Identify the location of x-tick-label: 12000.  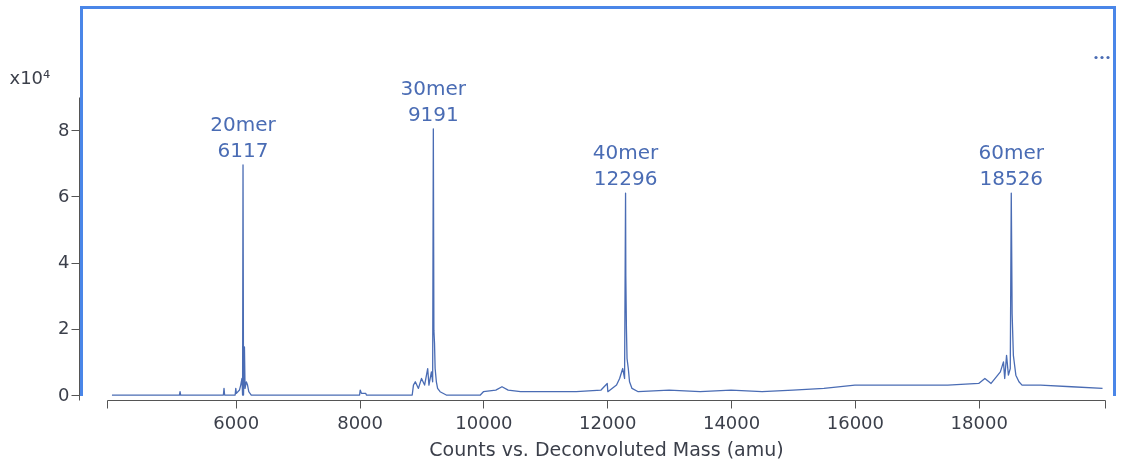
(608, 422).